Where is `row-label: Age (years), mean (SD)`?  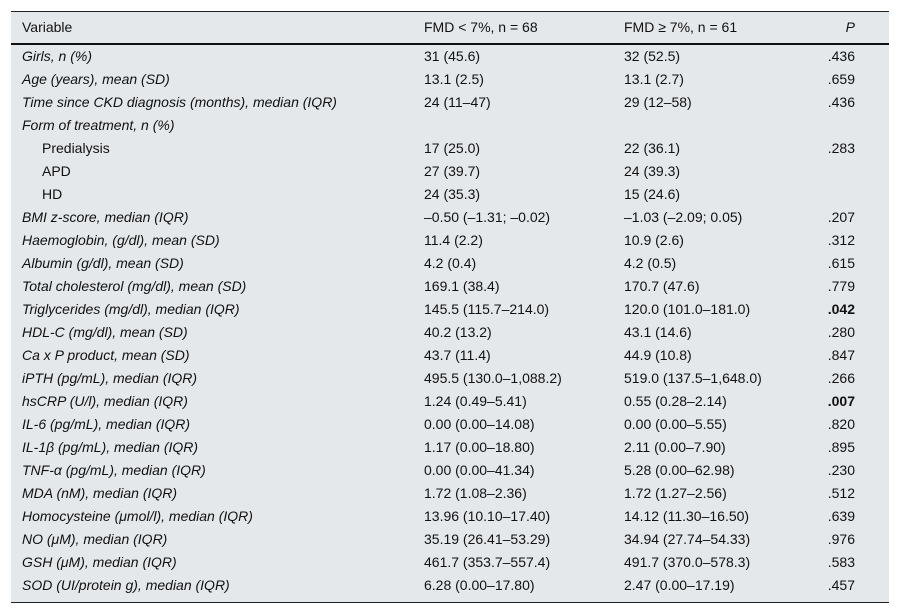
row-label: Age (years), mean (SD) is located at coordinates (96, 79).